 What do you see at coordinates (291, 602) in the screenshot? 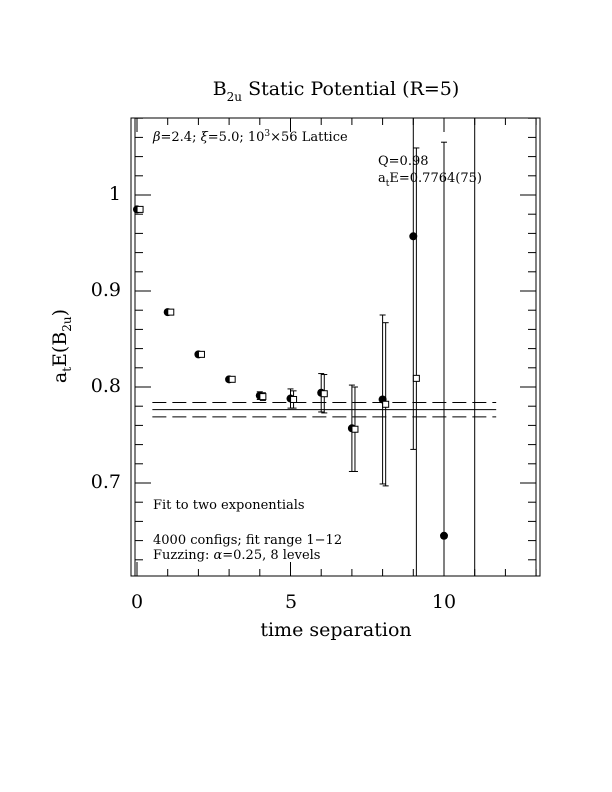
I see `x-tick-label-5: 5` at bounding box center [291, 602].